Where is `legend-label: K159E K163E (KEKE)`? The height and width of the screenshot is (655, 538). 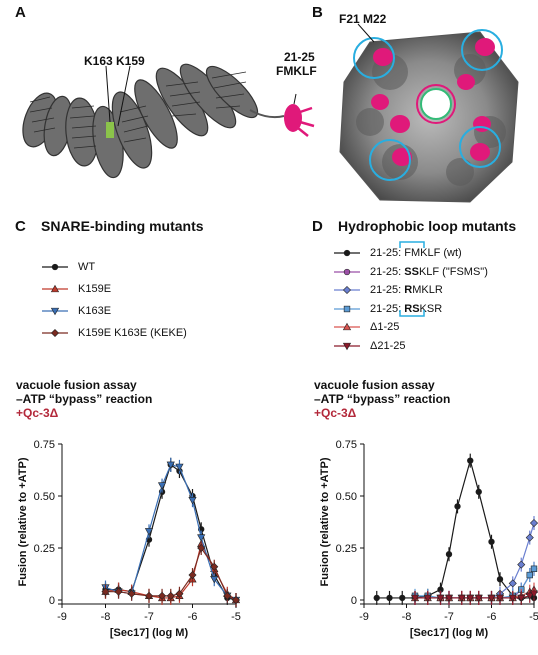
legend-label: K159E K163E (KEKE) is located at coordinates (132, 333).